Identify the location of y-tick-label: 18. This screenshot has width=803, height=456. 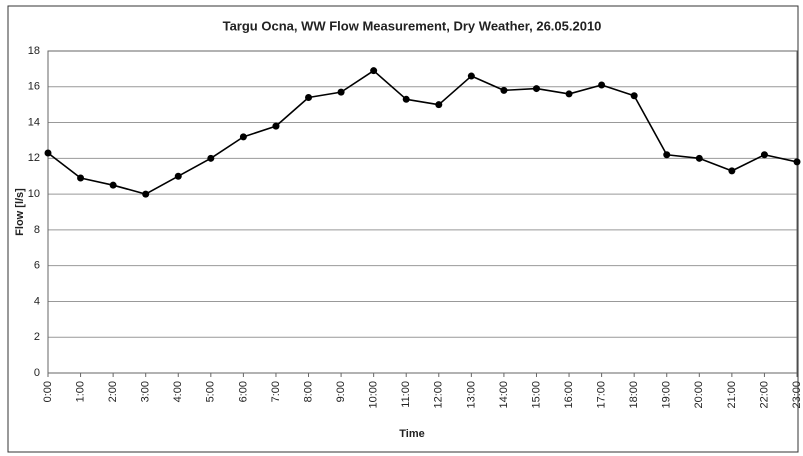
(34, 51).